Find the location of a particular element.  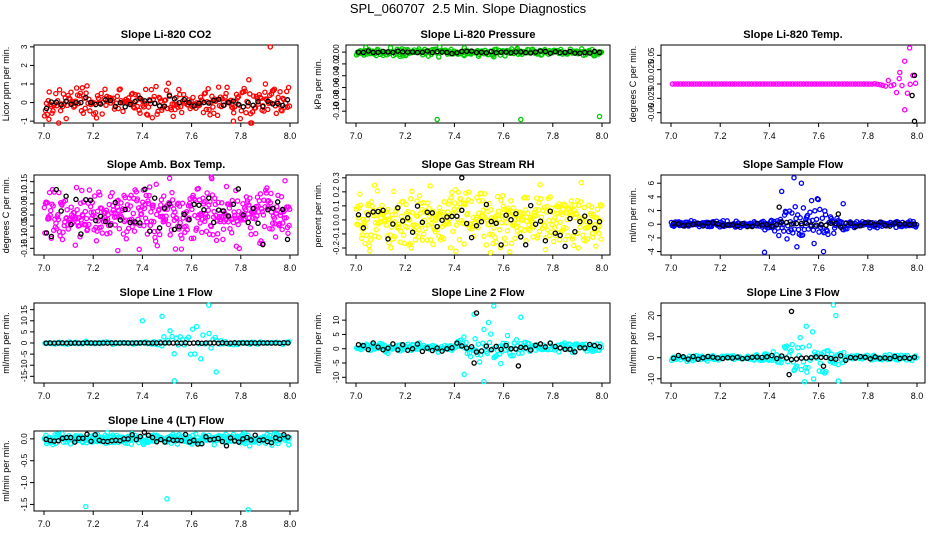

plot-frame is located at coordinates (166, 471).